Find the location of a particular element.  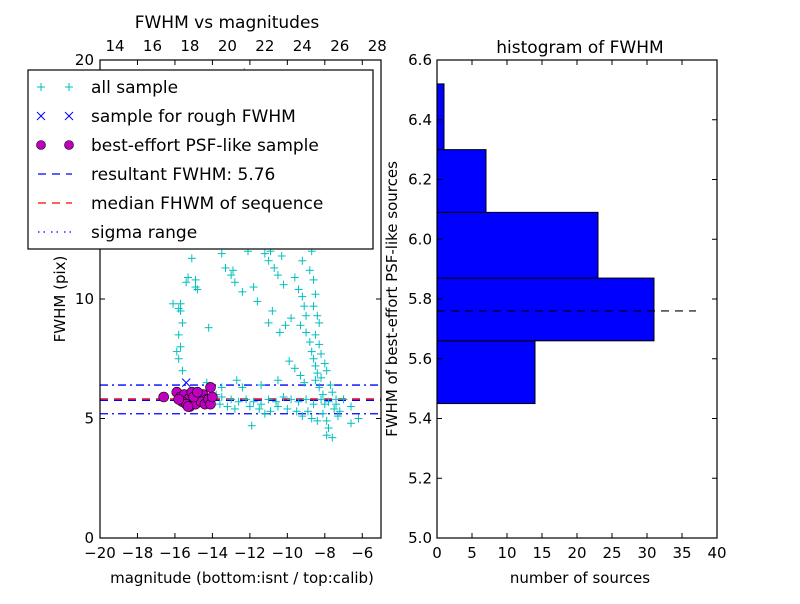

x-tick-label: 20 is located at coordinates (576, 553).